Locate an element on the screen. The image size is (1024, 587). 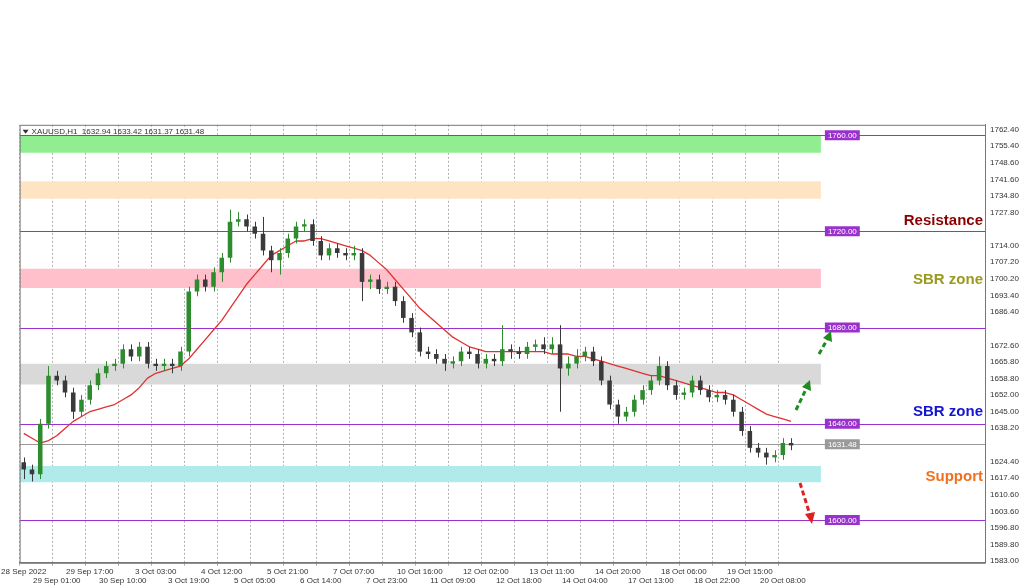
x-tick-label: 17 Oct 13:00 is located at coordinates (651, 581).